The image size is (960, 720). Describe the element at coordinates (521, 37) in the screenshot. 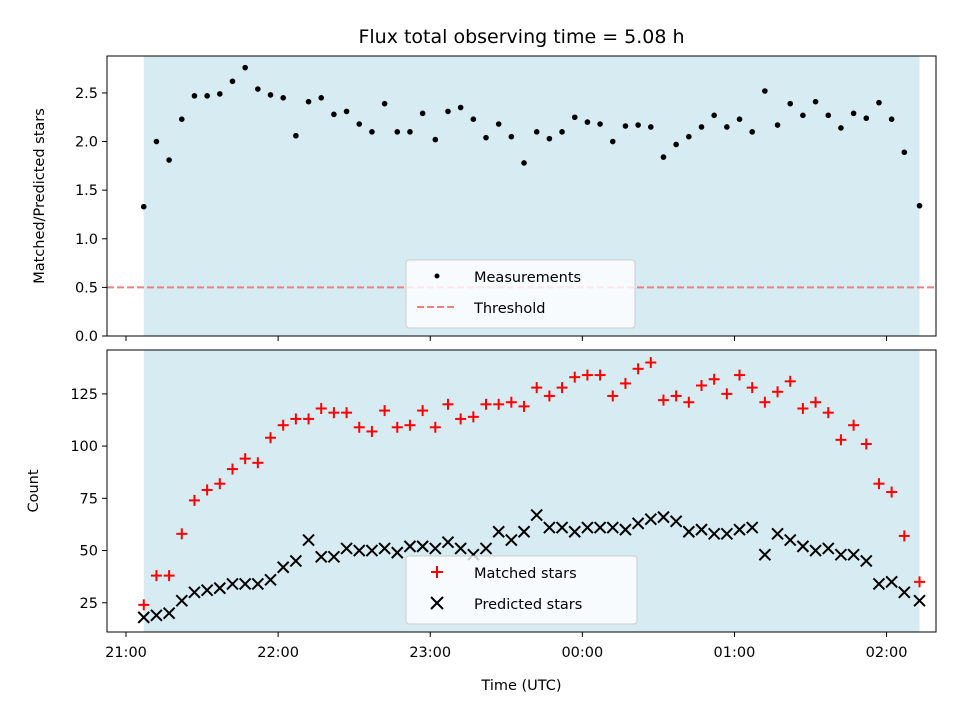

I see `chart-title: Flux total observing time = 5.08 h` at that location.